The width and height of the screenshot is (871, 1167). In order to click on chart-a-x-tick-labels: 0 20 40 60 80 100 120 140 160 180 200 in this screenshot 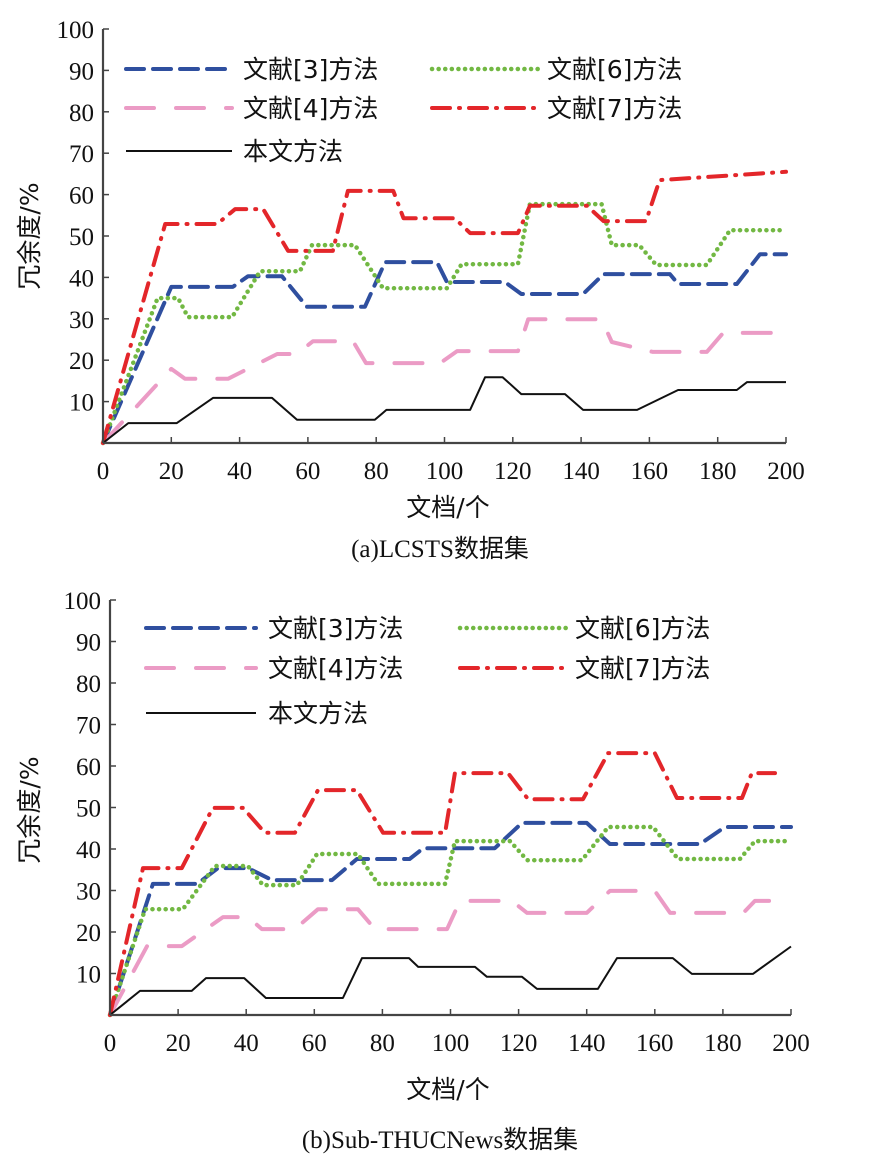, I will do `click(451, 471)`.